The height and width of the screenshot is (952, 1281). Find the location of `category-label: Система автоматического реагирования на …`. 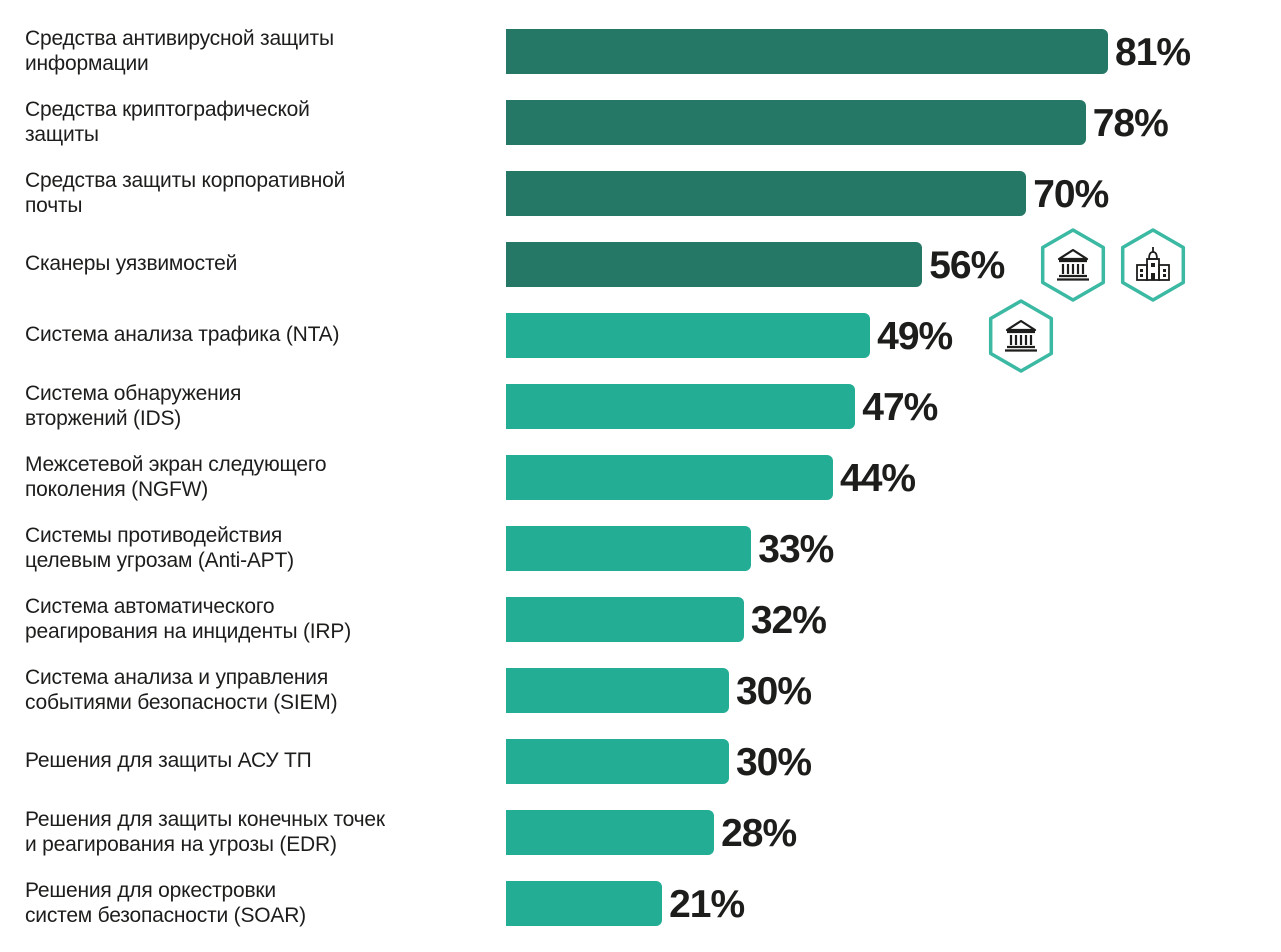

category-label: Система автоматического реагирования на … is located at coordinates (188, 618).